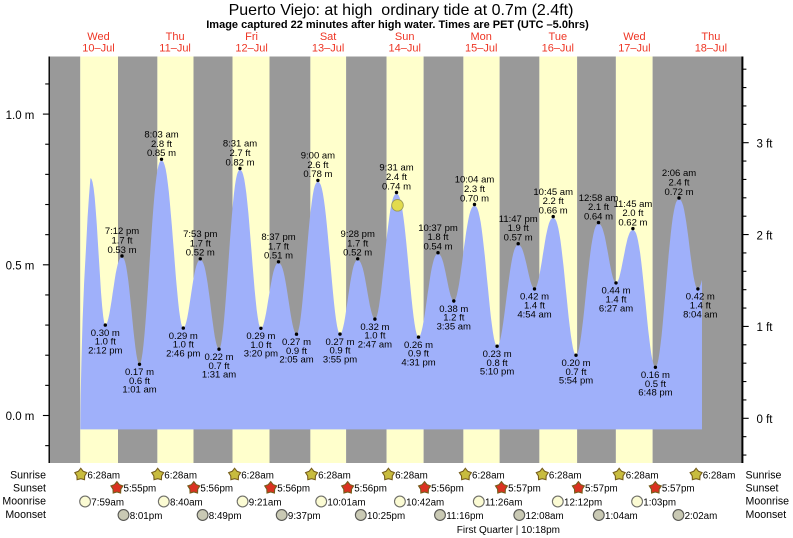 The height and width of the screenshot is (538, 793). I want to click on svg-text: 6:48 pm, so click(655, 393).